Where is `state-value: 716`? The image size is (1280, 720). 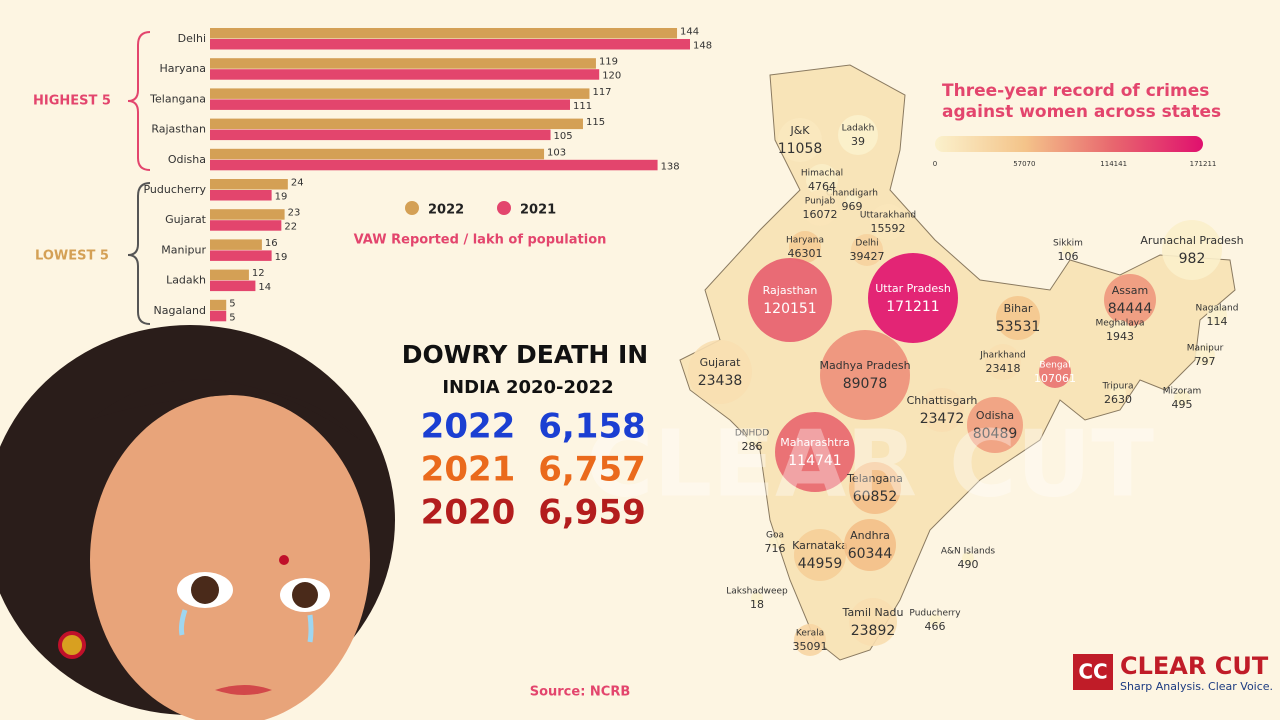 state-value: 716 is located at coordinates (775, 548).